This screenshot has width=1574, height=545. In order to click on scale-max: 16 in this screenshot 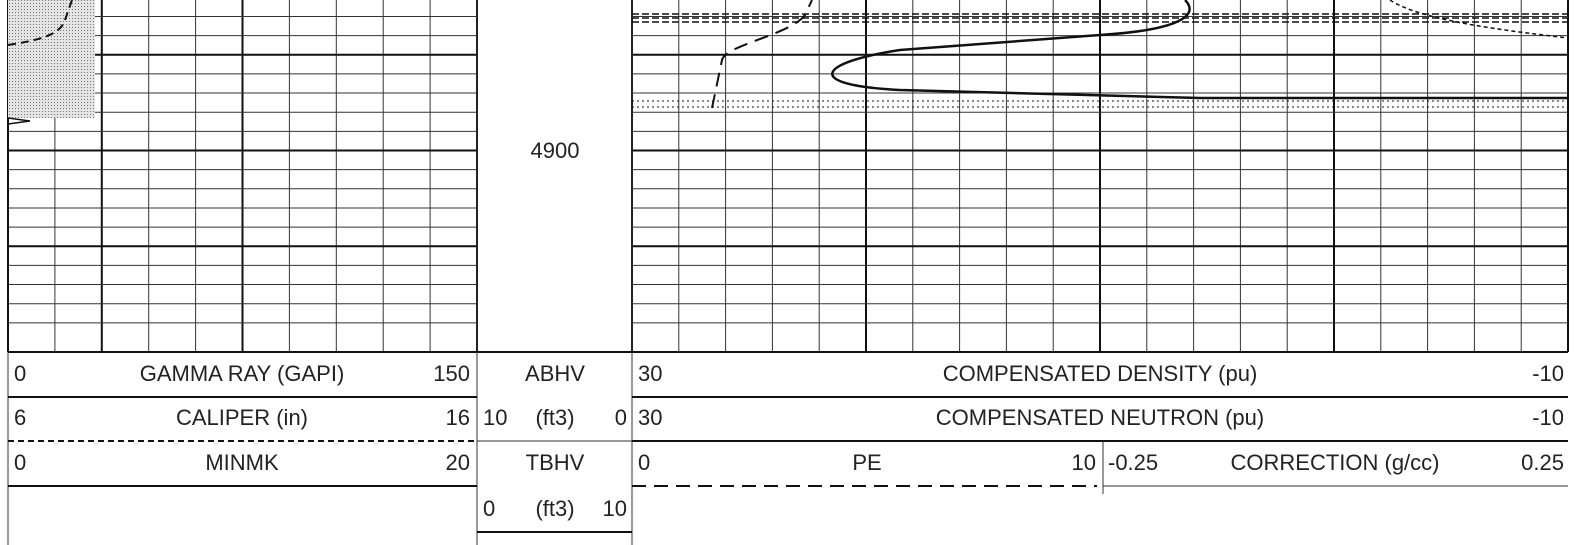, I will do `click(458, 417)`.